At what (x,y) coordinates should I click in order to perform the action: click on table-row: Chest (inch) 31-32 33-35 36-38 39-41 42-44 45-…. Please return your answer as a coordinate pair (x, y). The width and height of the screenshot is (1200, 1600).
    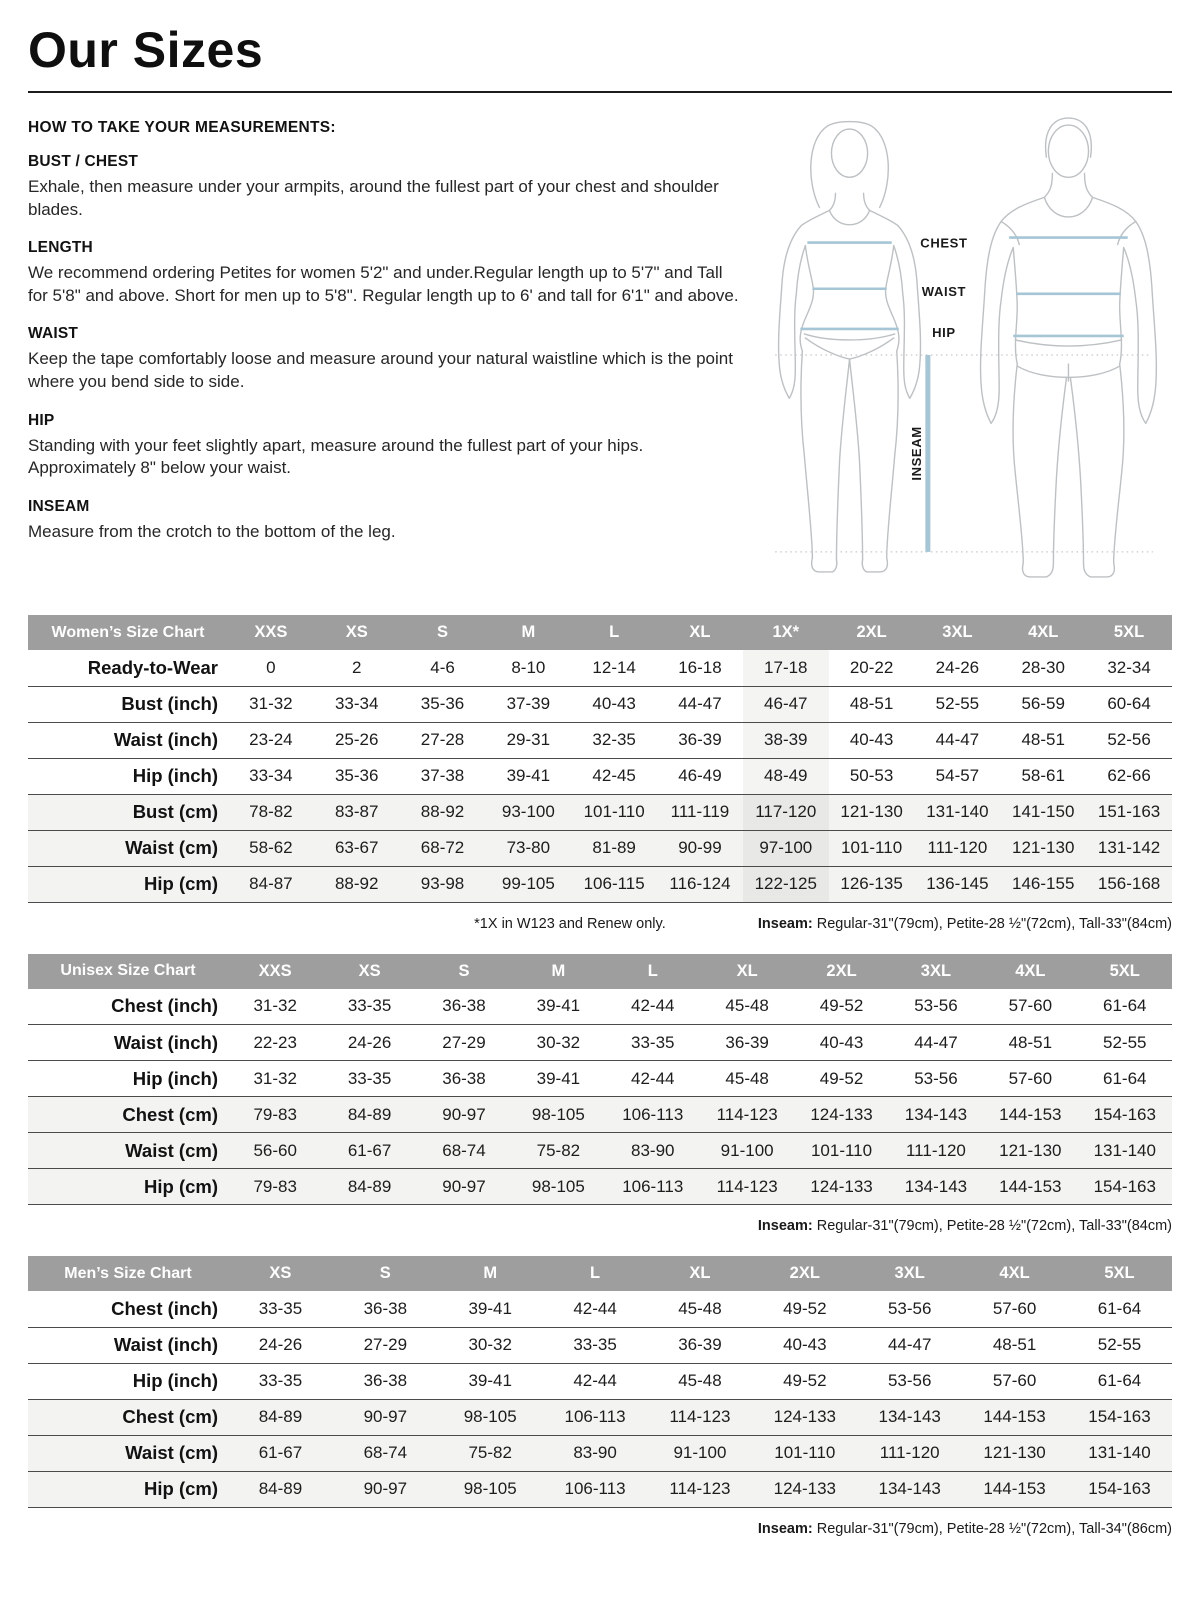
    Looking at the image, I should click on (600, 1006).